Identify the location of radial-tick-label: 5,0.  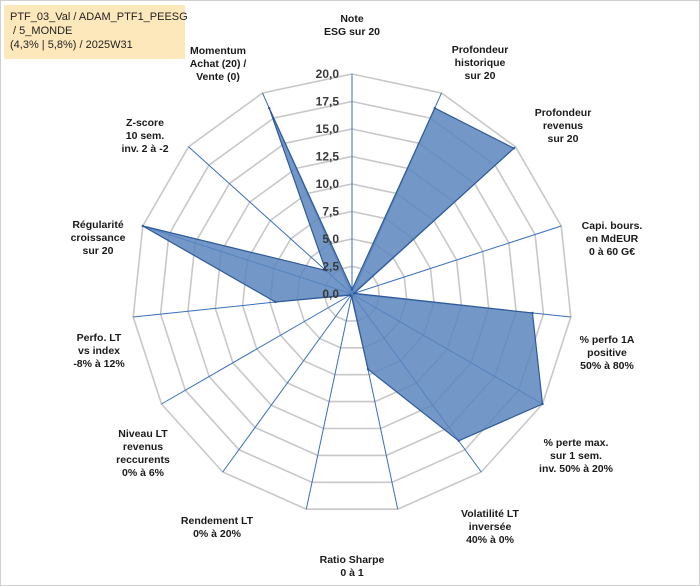
(330, 239).